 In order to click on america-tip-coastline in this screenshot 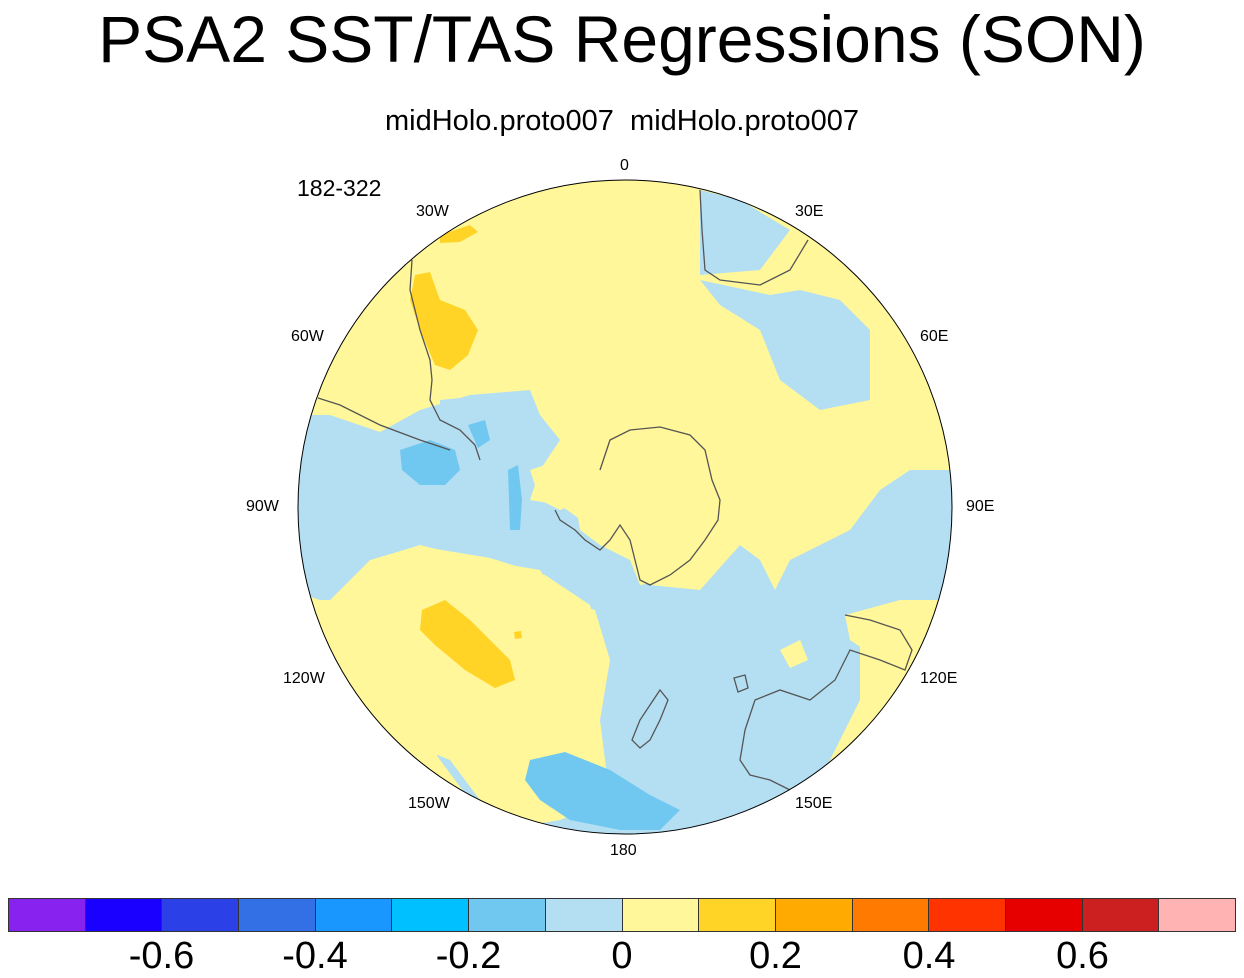, I will do `click(384, 424)`.